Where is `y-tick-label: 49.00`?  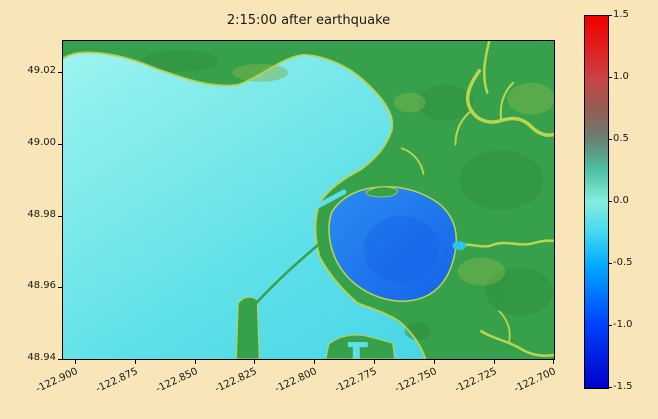 y-tick-label: 49.00 is located at coordinates (41, 142).